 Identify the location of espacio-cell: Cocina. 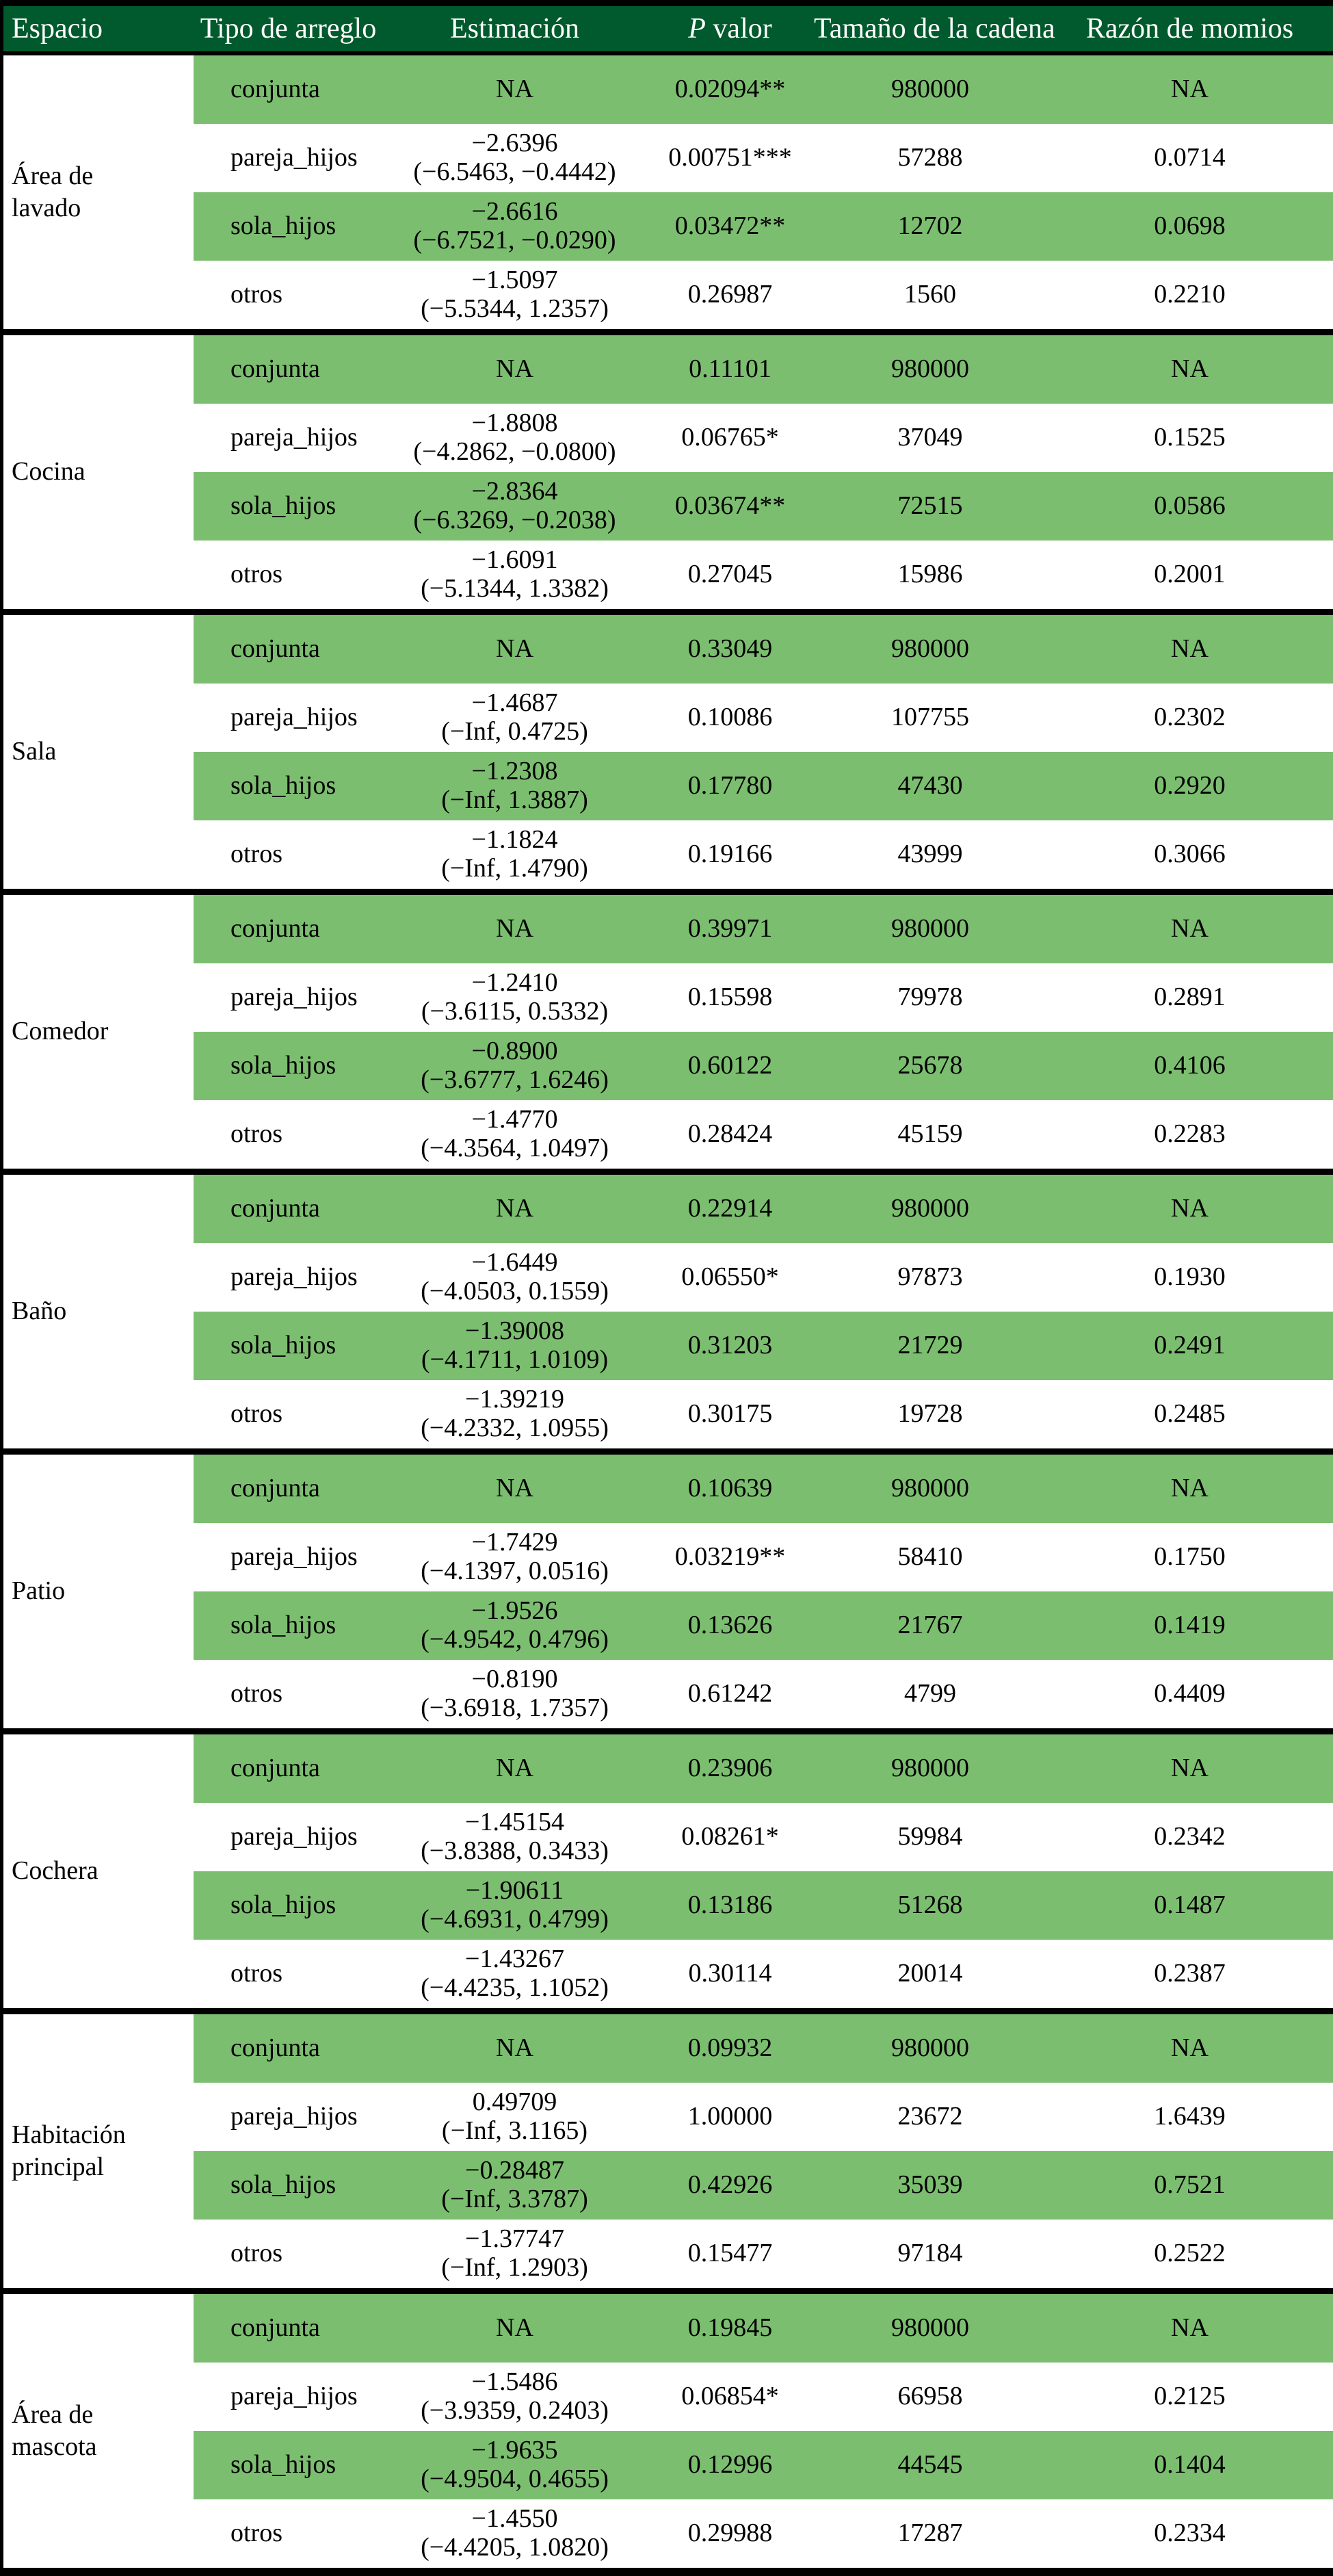
(99, 472).